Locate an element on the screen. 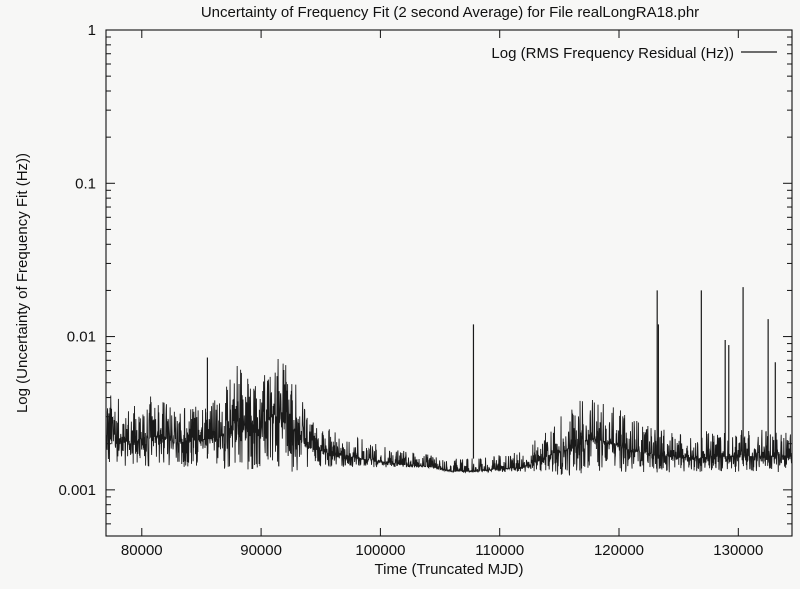  x-tick-label: 130000 is located at coordinates (738, 550).